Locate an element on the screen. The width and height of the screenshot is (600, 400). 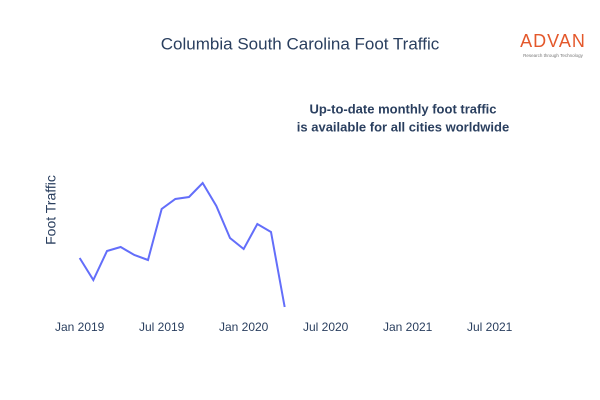
y-axis-label: Foot Traffic is located at coordinates (51, 210).